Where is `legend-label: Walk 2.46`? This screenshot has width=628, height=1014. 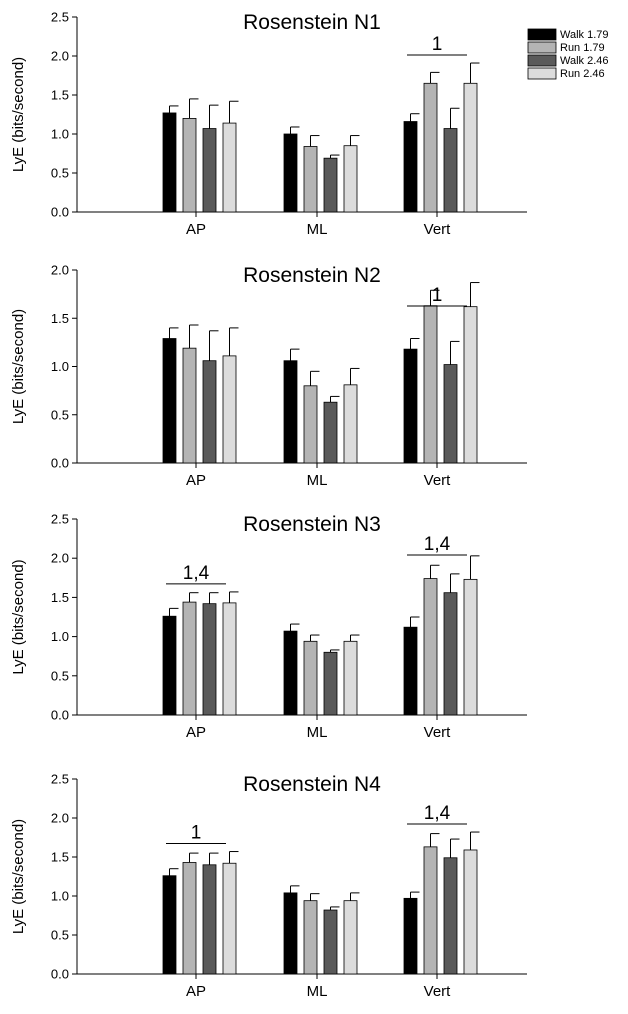 legend-label: Walk 2.46 is located at coordinates (584, 61).